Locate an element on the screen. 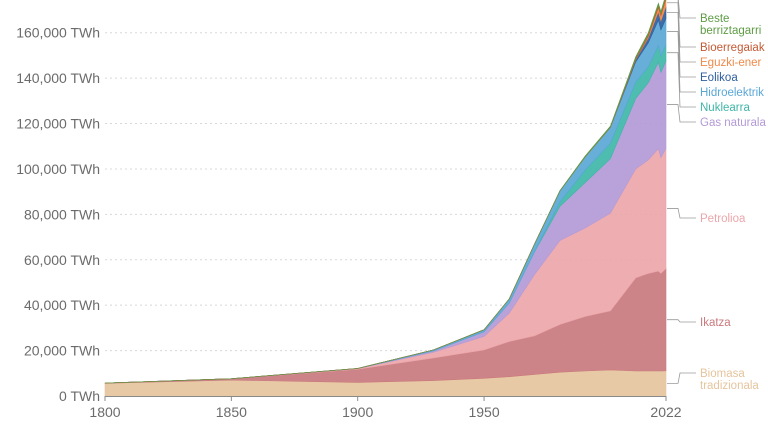 The width and height of the screenshot is (768, 432). y-tick-label: 80,000 TWh is located at coordinates (62, 214).